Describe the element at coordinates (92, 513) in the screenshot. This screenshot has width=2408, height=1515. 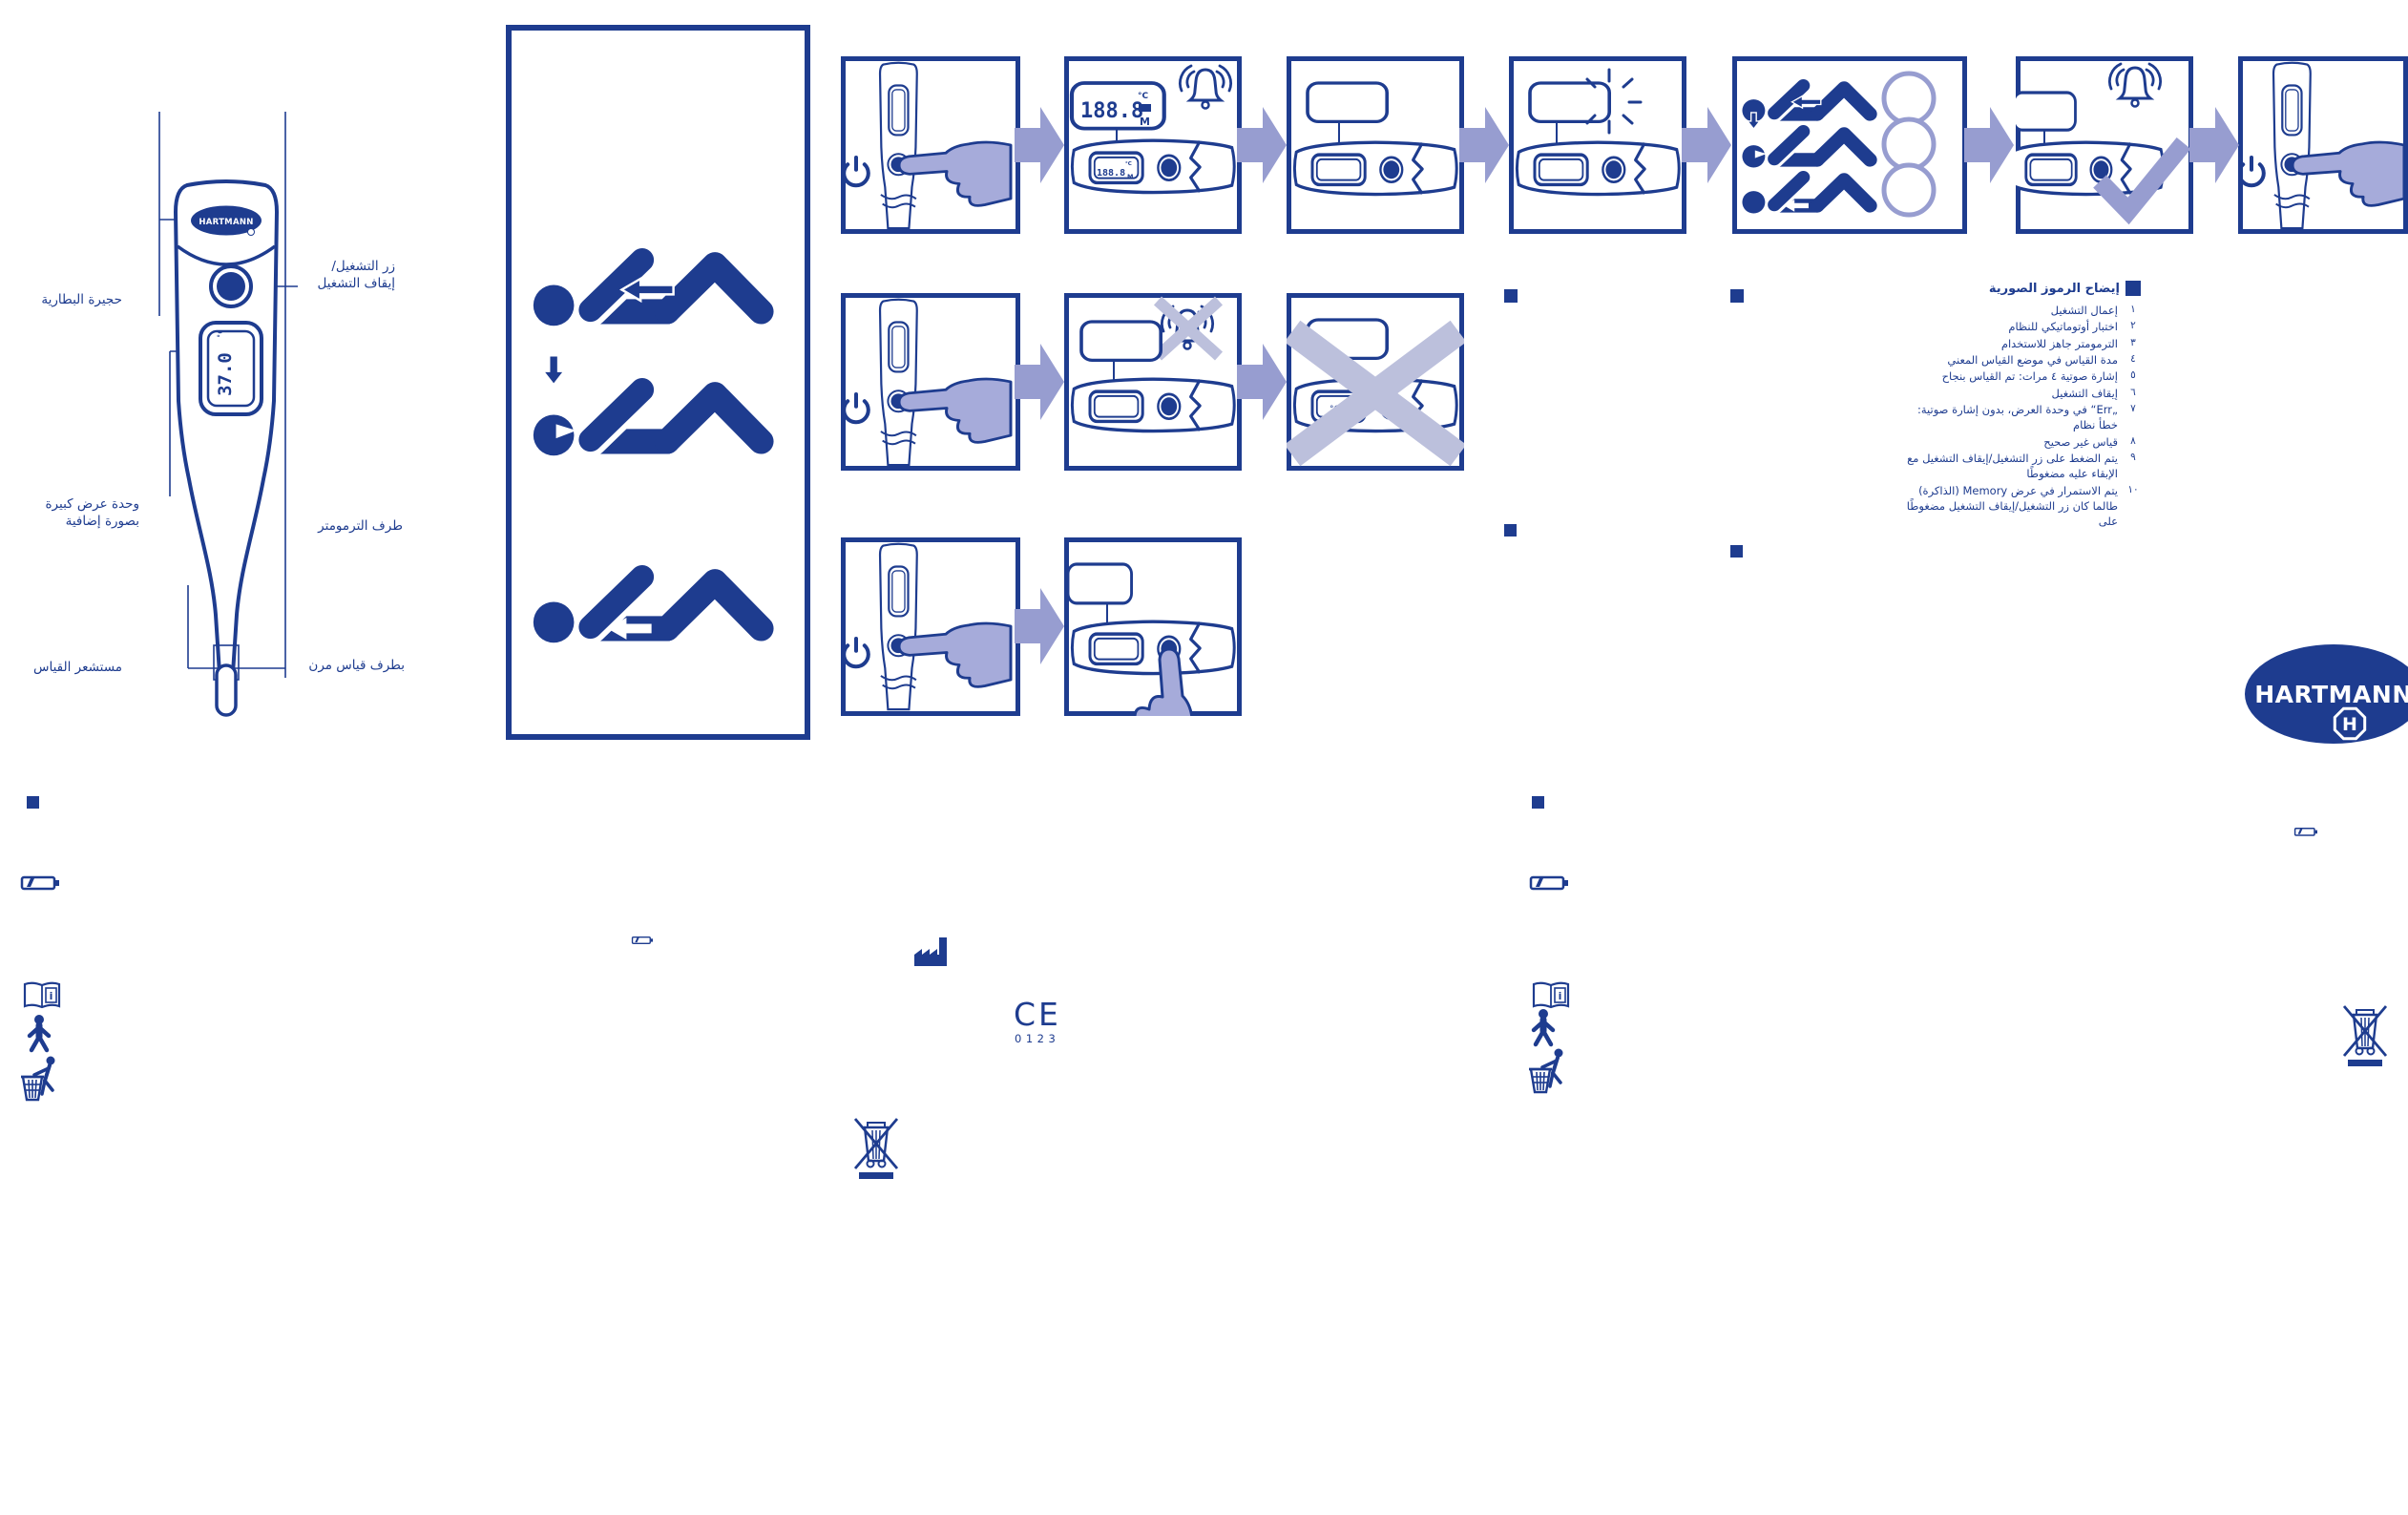
I see `label-large-display: وحدة عرض كبيرة بصورة إضافية` at that location.